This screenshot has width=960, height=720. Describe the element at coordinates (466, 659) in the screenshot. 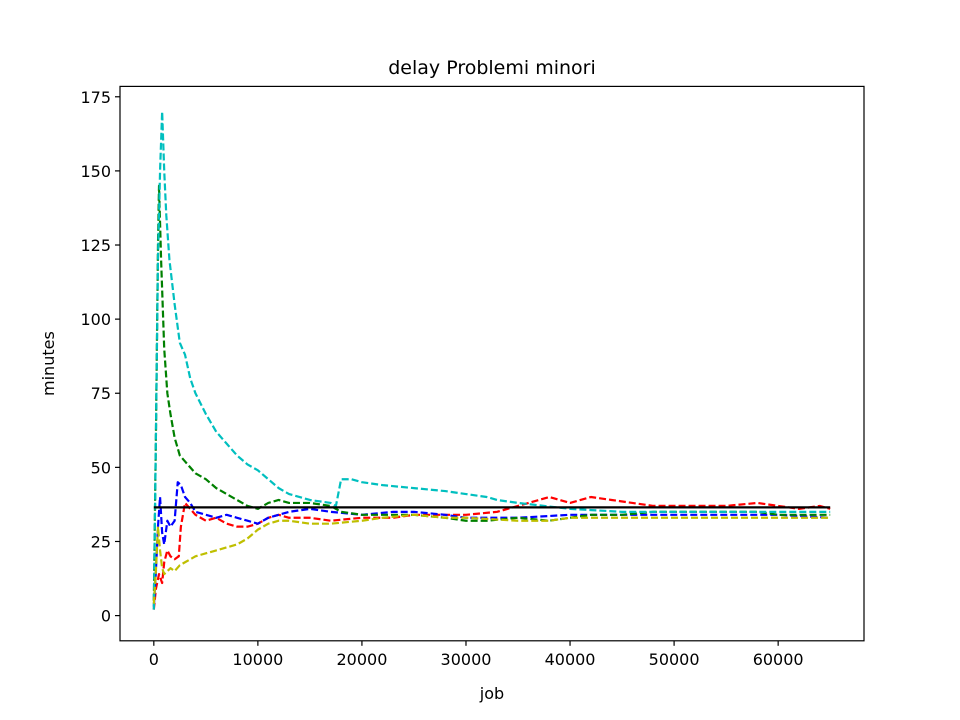

I see `x-tick-label: 30000` at that location.